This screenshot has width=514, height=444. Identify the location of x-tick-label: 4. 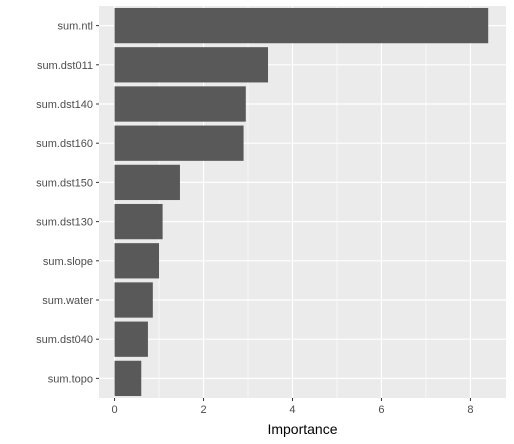
(292, 410).